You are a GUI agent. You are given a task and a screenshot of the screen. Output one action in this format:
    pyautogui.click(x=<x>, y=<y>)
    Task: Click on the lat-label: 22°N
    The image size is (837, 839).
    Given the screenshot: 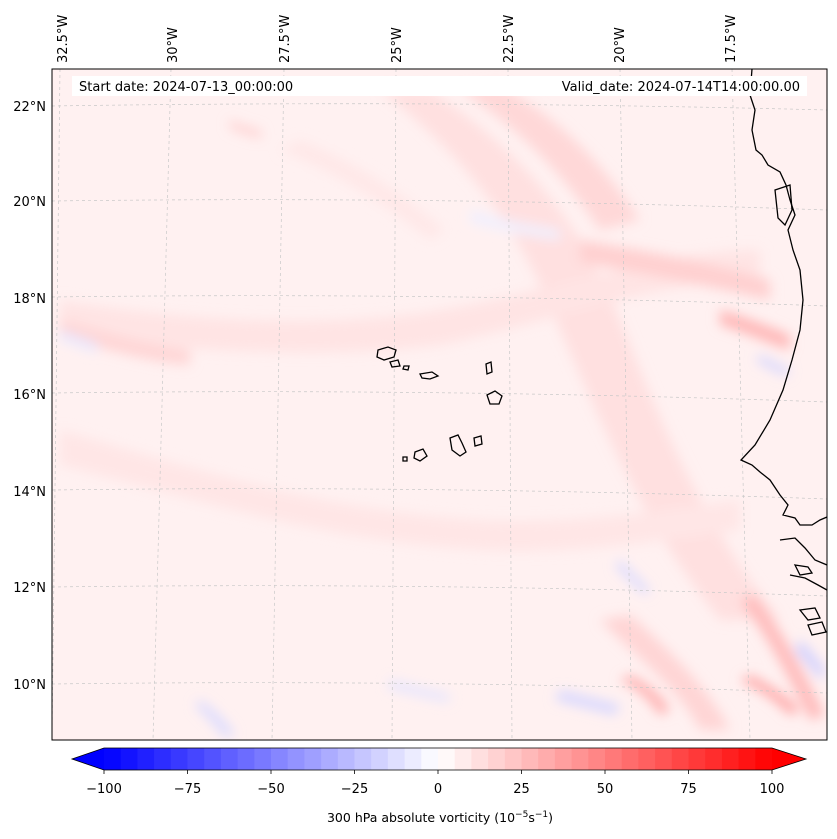 What is the action you would take?
    pyautogui.click(x=29, y=107)
    